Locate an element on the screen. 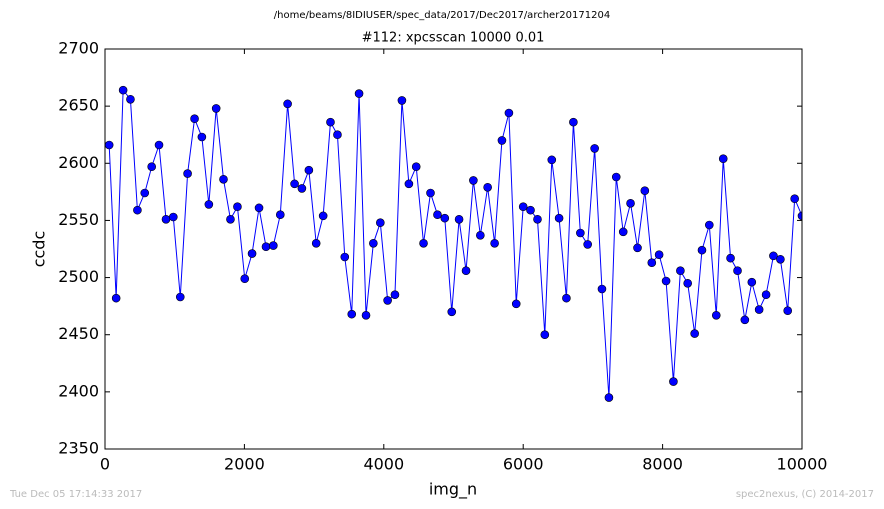  x-tick-label: 0 is located at coordinates (105, 464).